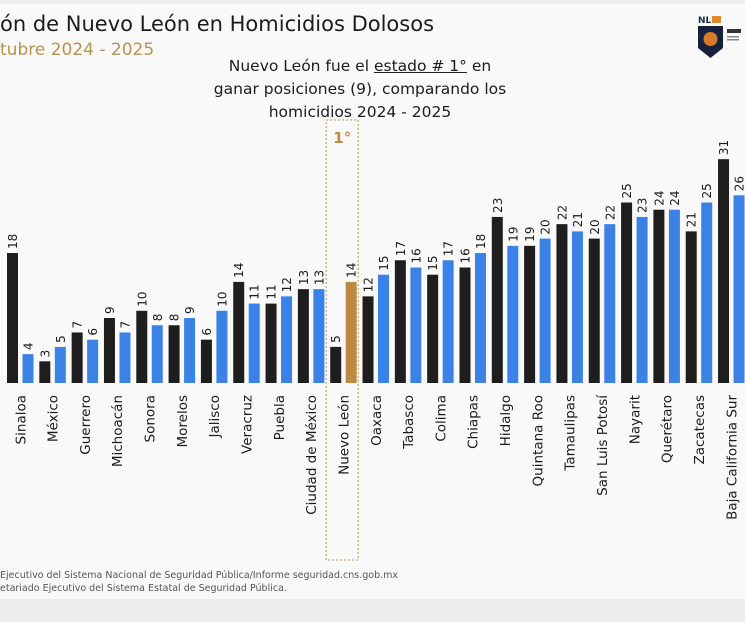 The image size is (745, 622). What do you see at coordinates (54, 418) in the screenshot?
I see `category-label: México` at bounding box center [54, 418].